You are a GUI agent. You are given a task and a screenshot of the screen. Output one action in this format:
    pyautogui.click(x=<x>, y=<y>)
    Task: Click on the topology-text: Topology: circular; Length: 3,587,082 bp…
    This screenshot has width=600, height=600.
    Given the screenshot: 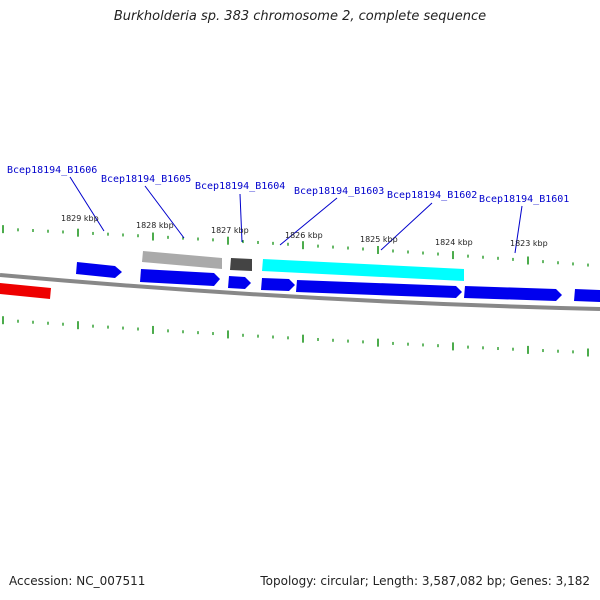 What is the action you would take?
    pyautogui.click(x=425, y=581)
    